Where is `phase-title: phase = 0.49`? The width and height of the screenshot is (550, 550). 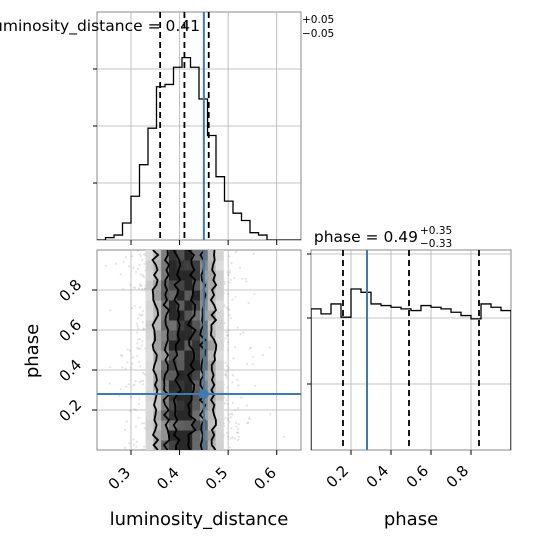
phase-title: phase = 0.49 is located at coordinates (366, 237).